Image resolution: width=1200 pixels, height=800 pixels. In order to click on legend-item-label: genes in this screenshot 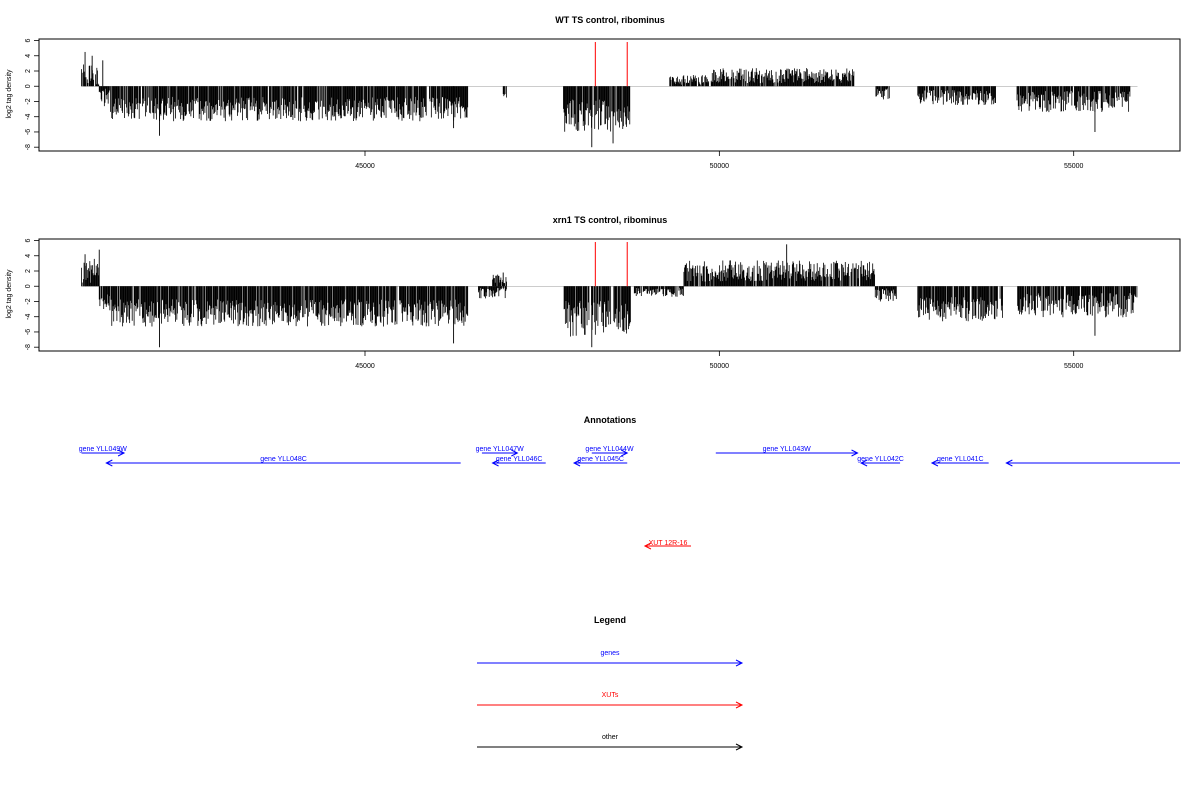, I will do `click(610, 653)`.